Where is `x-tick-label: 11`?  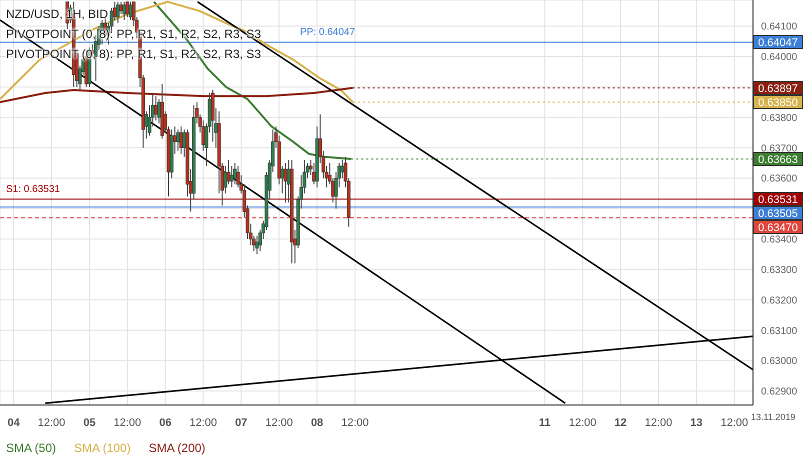 x-tick-label: 11 is located at coordinates (544, 423).